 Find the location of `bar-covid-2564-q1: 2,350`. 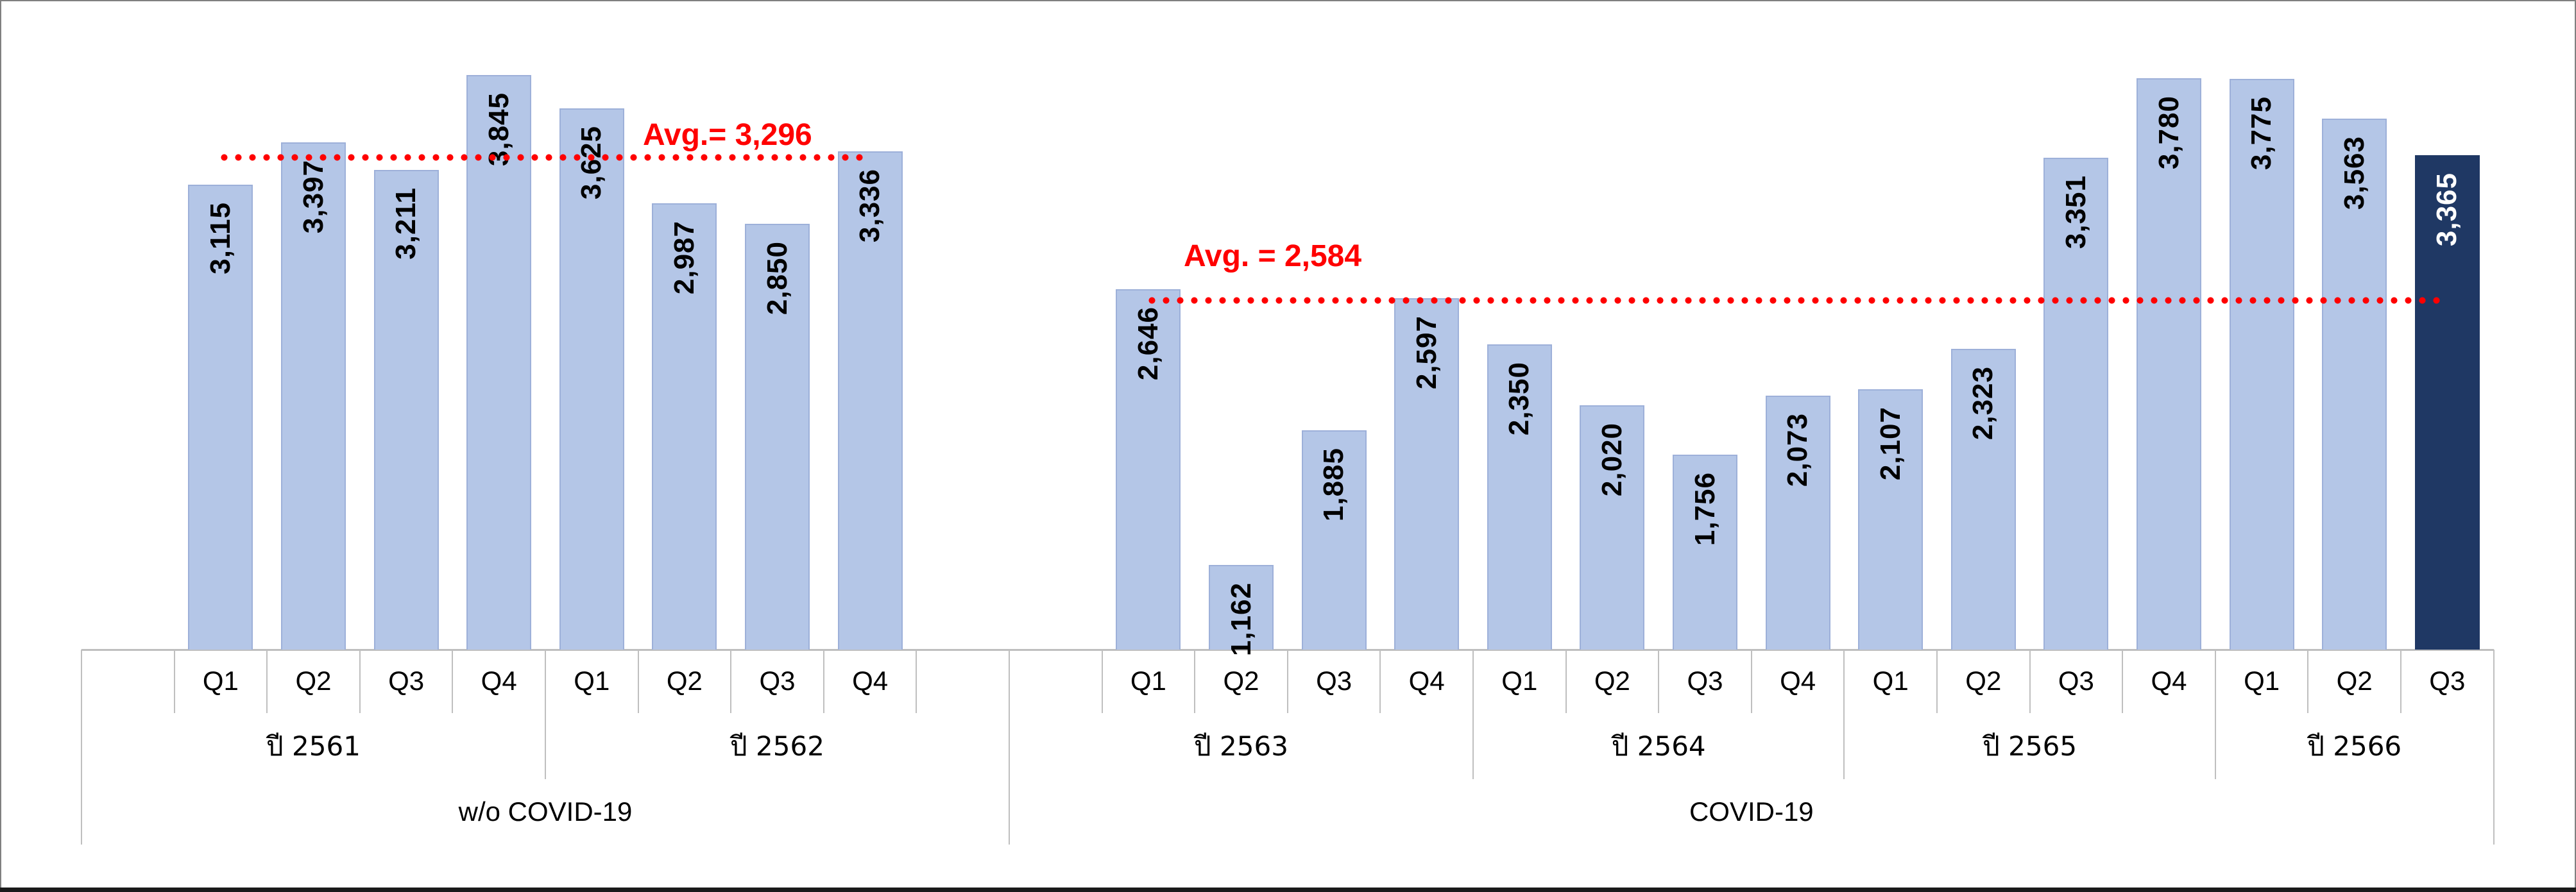

bar-covid-2564-q1: 2,350 is located at coordinates (1519, 497).